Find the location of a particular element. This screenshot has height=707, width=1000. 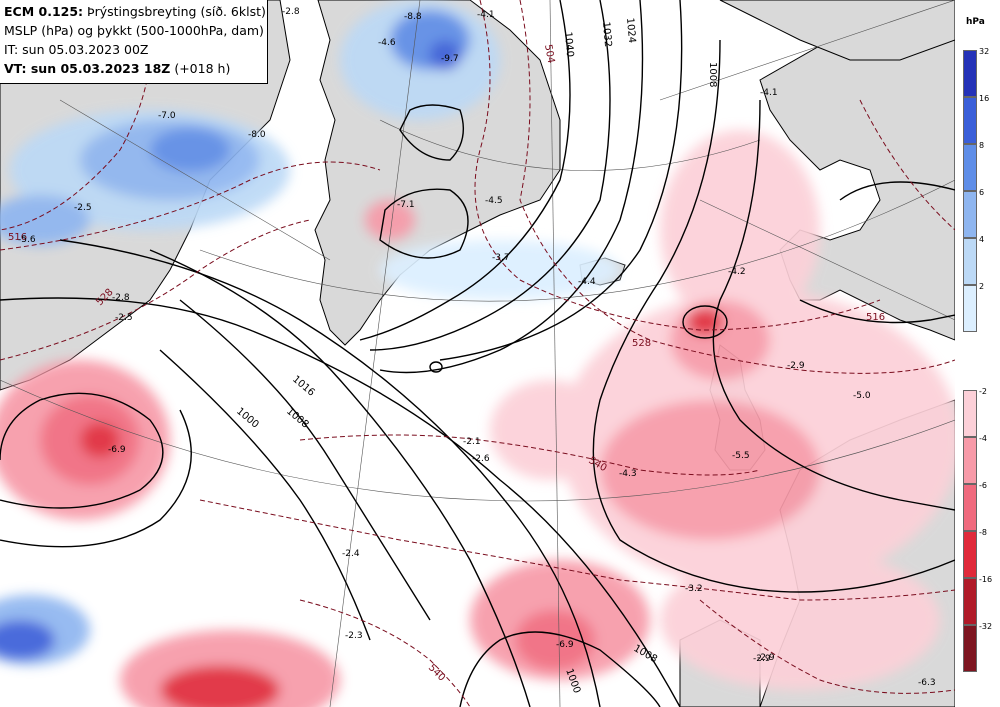

legend-unit: hPa is located at coordinates (975, 22).